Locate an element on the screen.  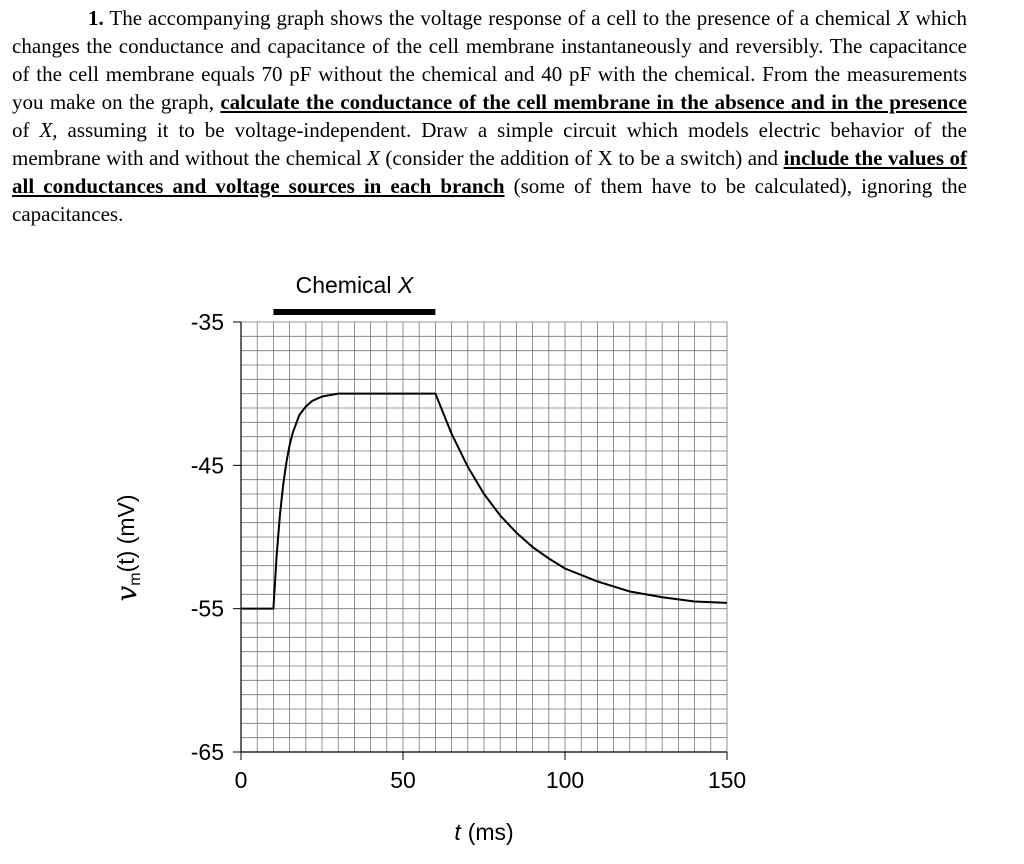
x-tick-label: 50 is located at coordinates (403, 780).